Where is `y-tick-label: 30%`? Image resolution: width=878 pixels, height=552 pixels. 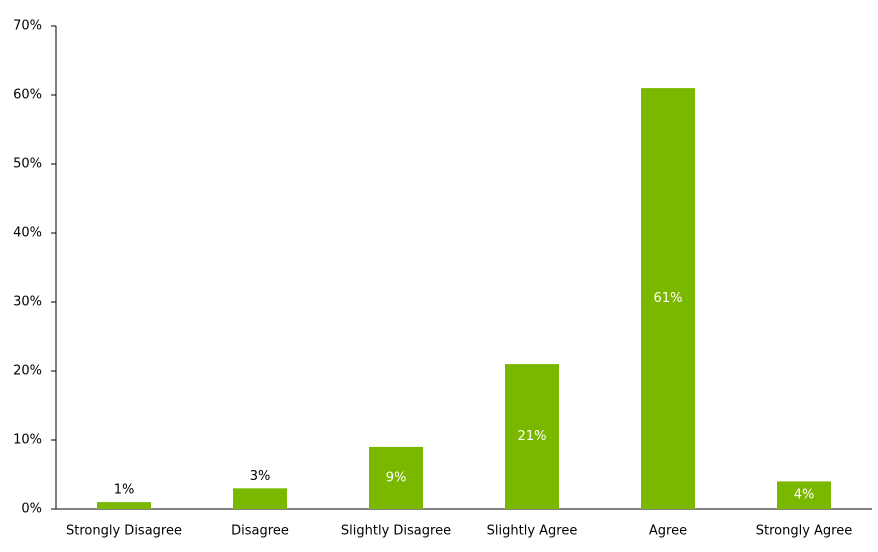 y-tick-label: 30% is located at coordinates (27, 302).